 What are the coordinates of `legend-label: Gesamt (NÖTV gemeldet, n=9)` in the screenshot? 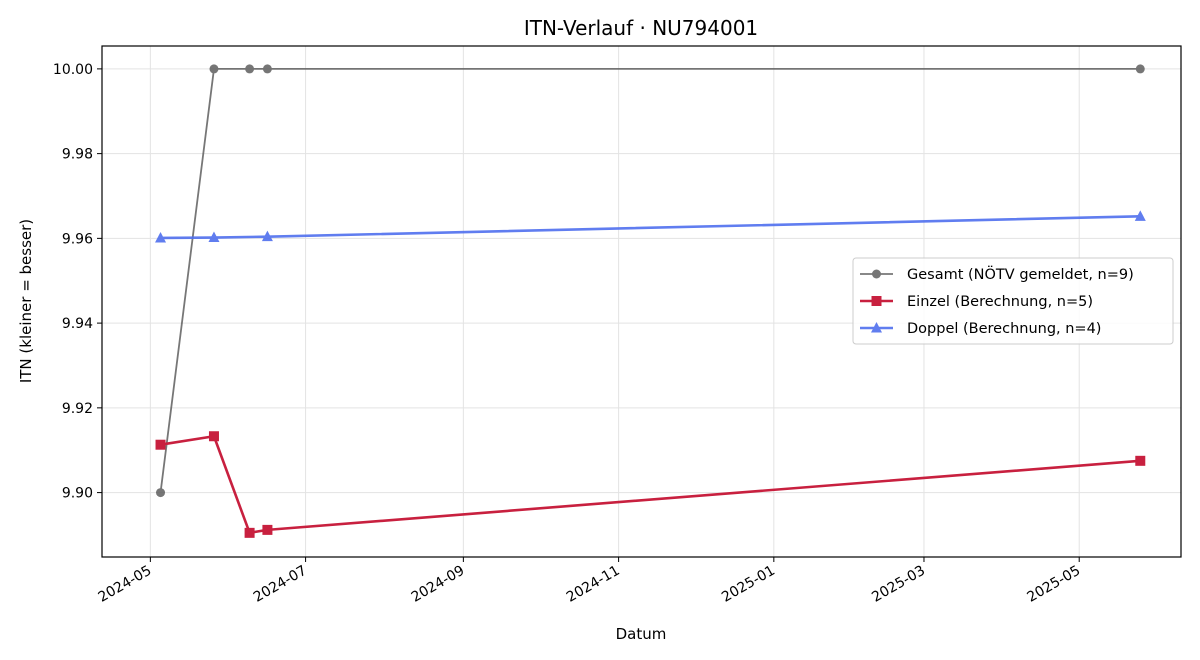 It's located at (1020, 274).